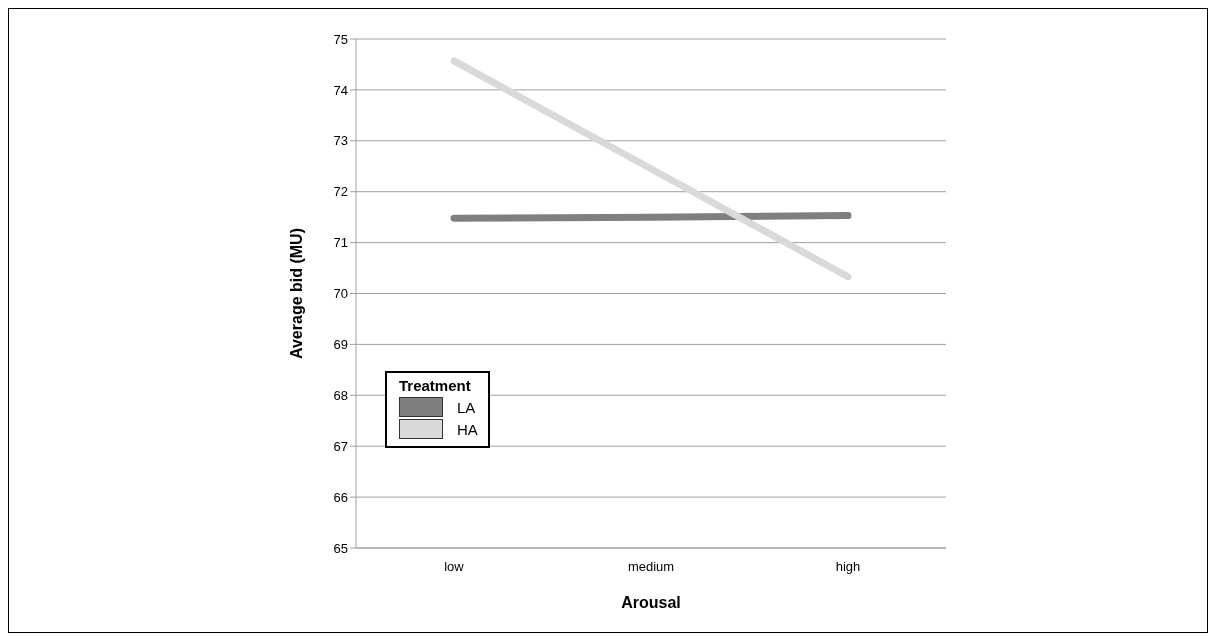  Describe the element at coordinates (296, 293) in the screenshot. I see `y-axis-title: Average bid (MU)` at that location.